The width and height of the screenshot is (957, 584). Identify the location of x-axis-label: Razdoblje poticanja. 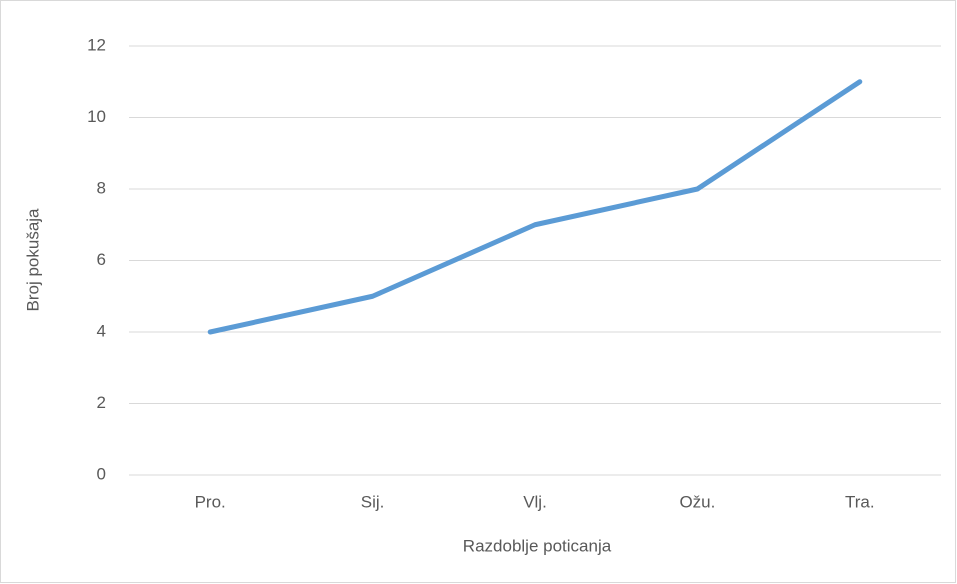
(537, 545).